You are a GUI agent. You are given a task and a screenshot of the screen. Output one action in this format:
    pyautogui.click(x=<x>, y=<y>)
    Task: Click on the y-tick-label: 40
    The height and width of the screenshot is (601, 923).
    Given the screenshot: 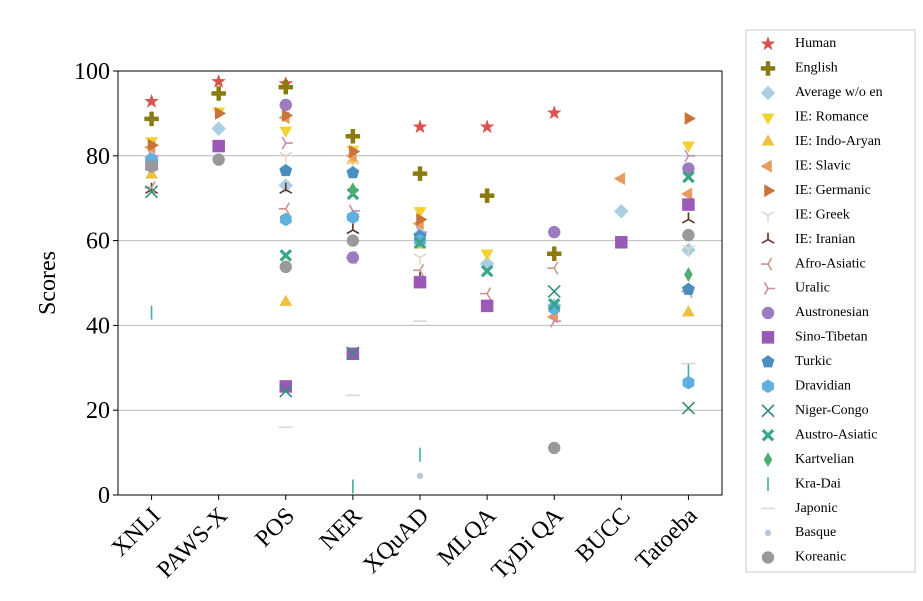 What is the action you would take?
    pyautogui.click(x=98, y=326)
    